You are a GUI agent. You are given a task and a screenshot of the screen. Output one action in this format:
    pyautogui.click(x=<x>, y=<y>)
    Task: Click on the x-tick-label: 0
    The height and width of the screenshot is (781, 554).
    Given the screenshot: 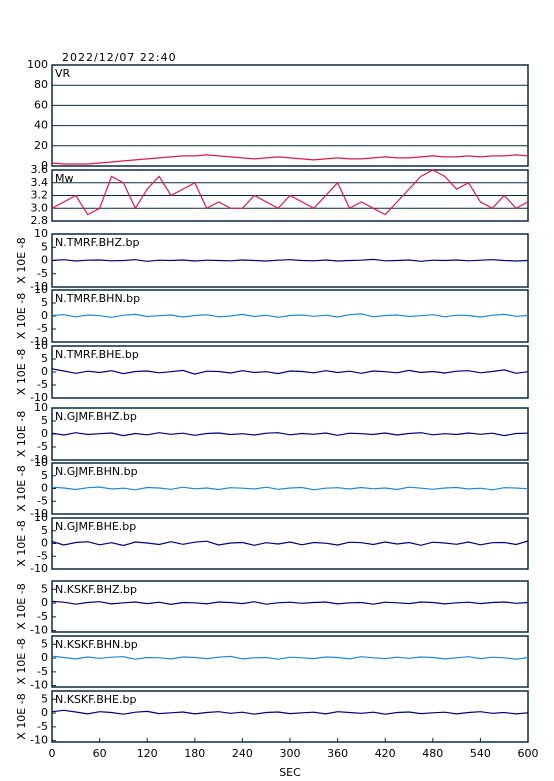 What is the action you would take?
    pyautogui.click(x=52, y=753)
    